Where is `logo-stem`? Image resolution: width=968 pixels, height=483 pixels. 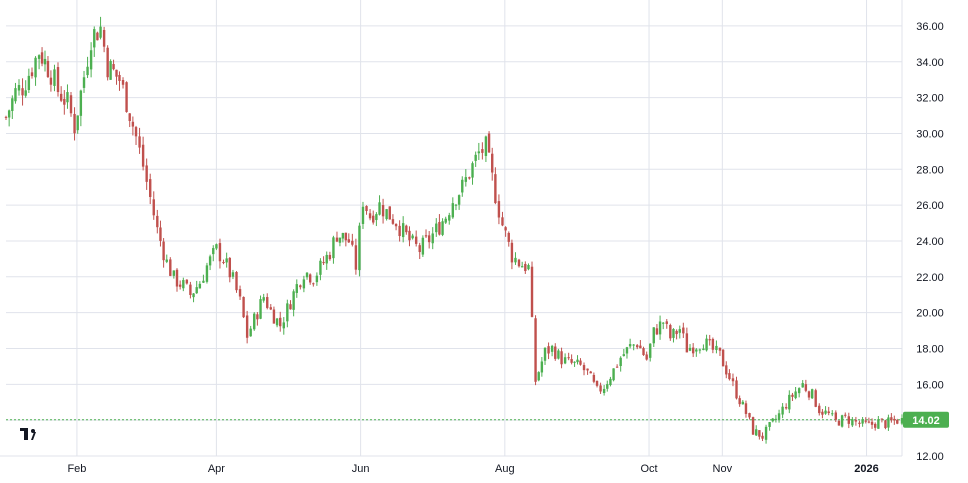
logo-stem is located at coordinates (26, 434).